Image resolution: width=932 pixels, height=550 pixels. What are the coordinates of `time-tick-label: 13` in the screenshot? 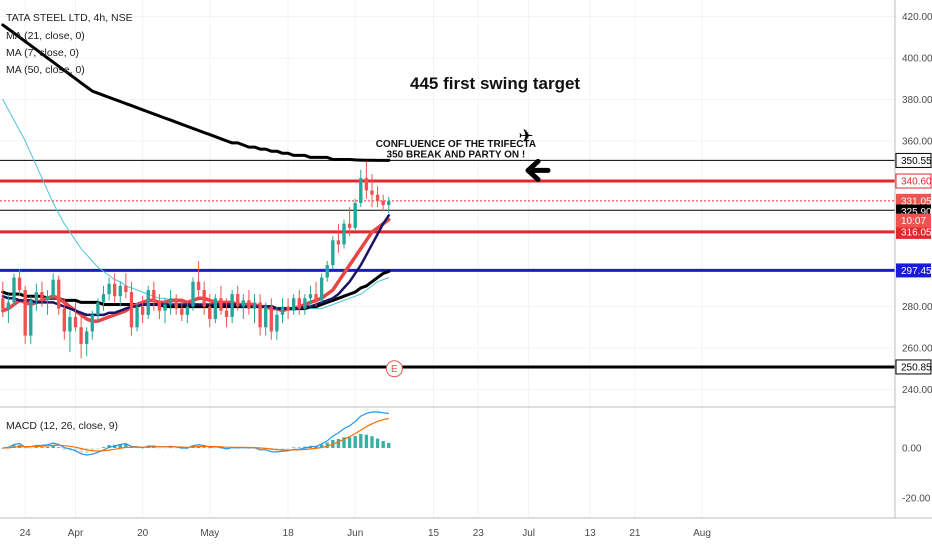 It's located at (591, 533).